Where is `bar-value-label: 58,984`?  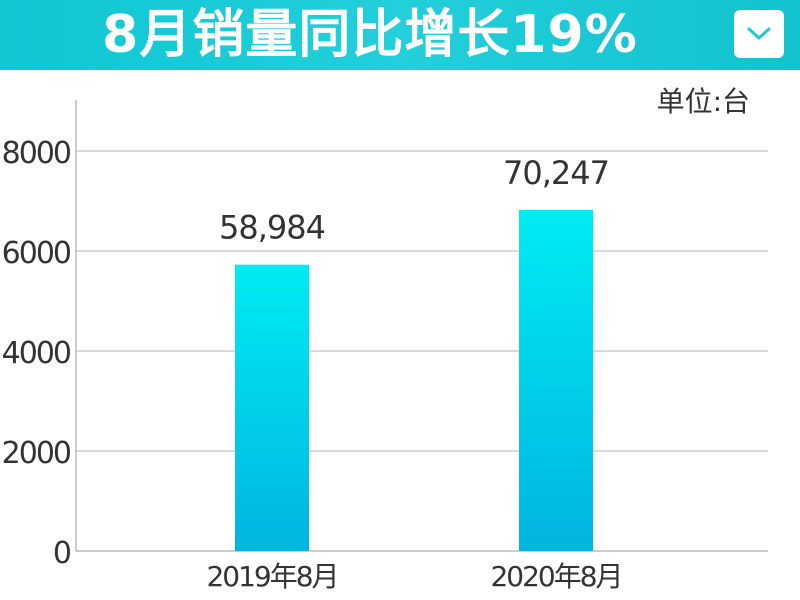
bar-value-label: 58,984 is located at coordinates (272, 228).